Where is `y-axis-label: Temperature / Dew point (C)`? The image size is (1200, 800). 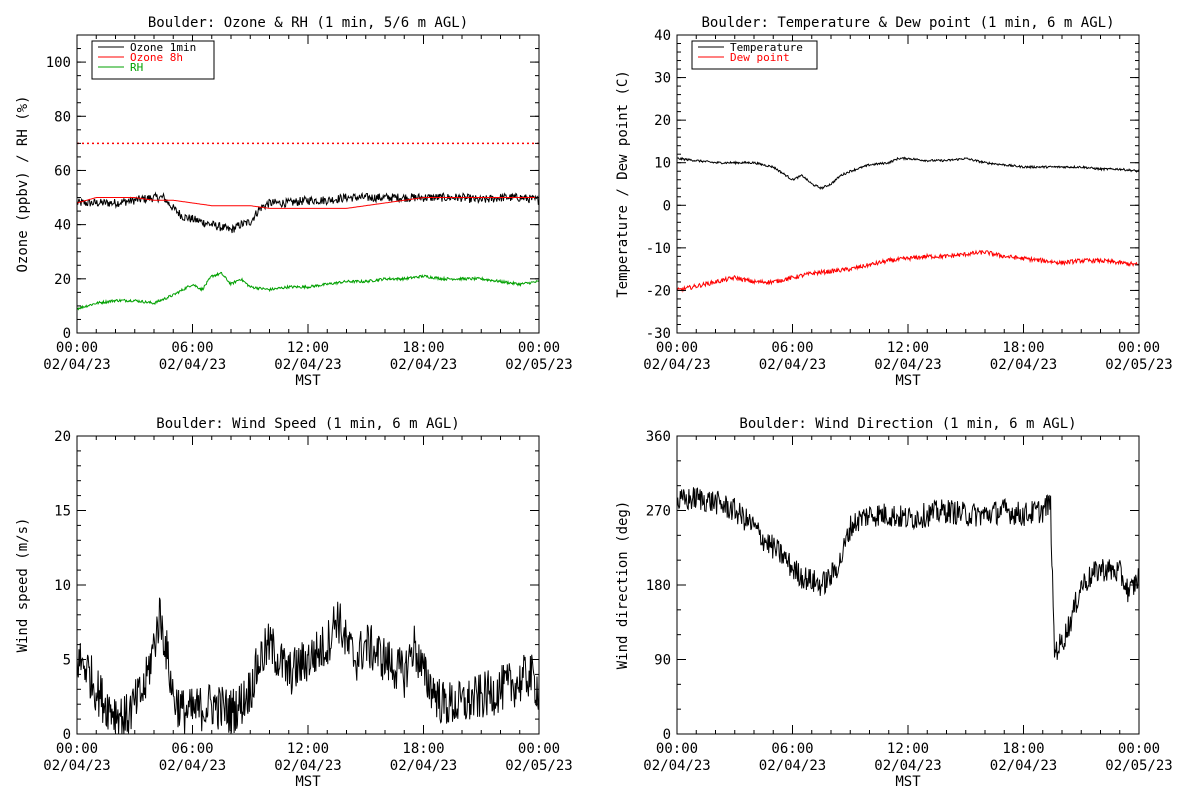 y-axis-label: Temperature / Dew point (C) is located at coordinates (623, 184).